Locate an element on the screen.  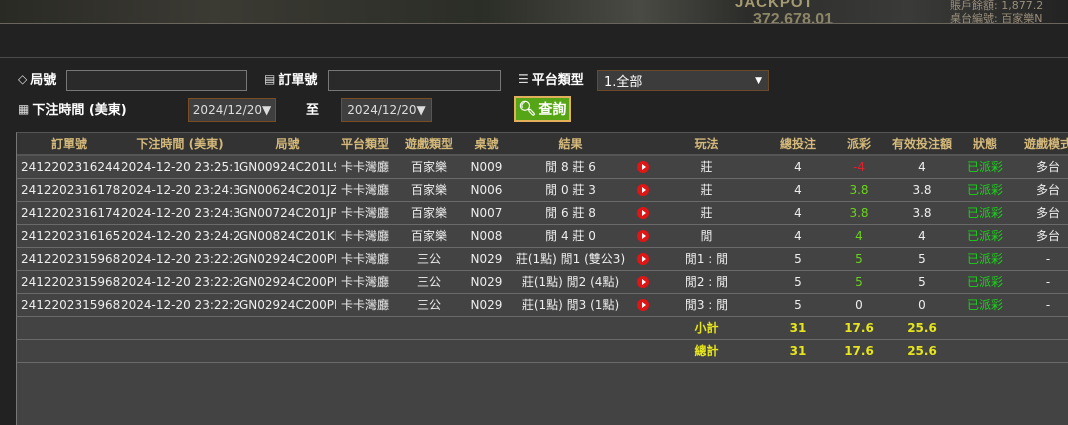
cell-result: 莊(1點) 閒1 (雙公3) is located at coordinates (570, 259).